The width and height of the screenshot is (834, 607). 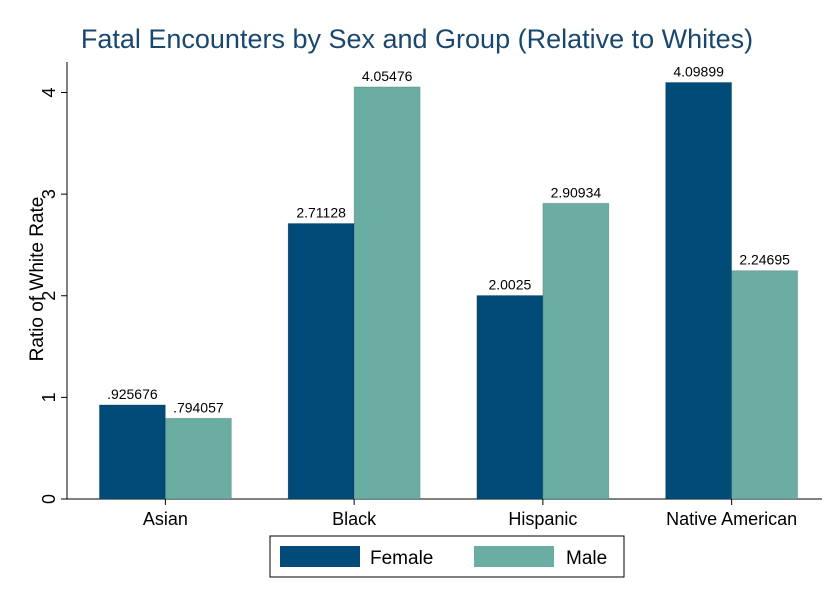 What do you see at coordinates (731, 519) in the screenshot?
I see `x-tick-label: Native American` at bounding box center [731, 519].